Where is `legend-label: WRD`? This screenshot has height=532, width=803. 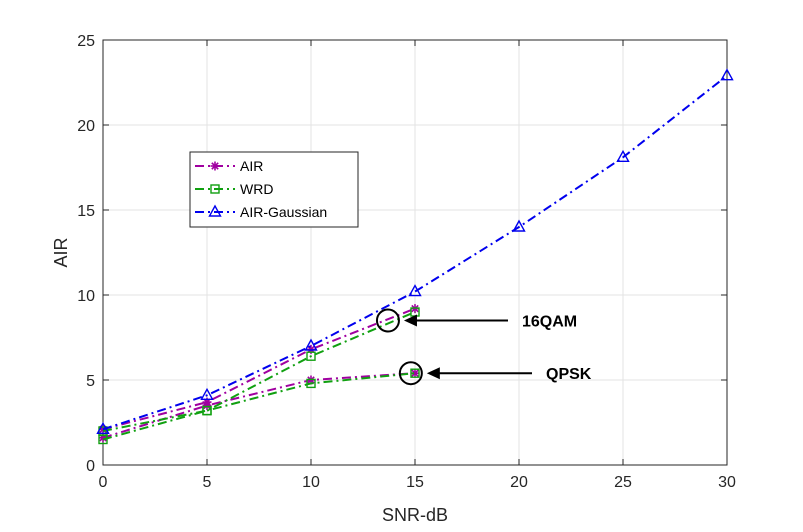
legend-label: WRD is located at coordinates (256, 189).